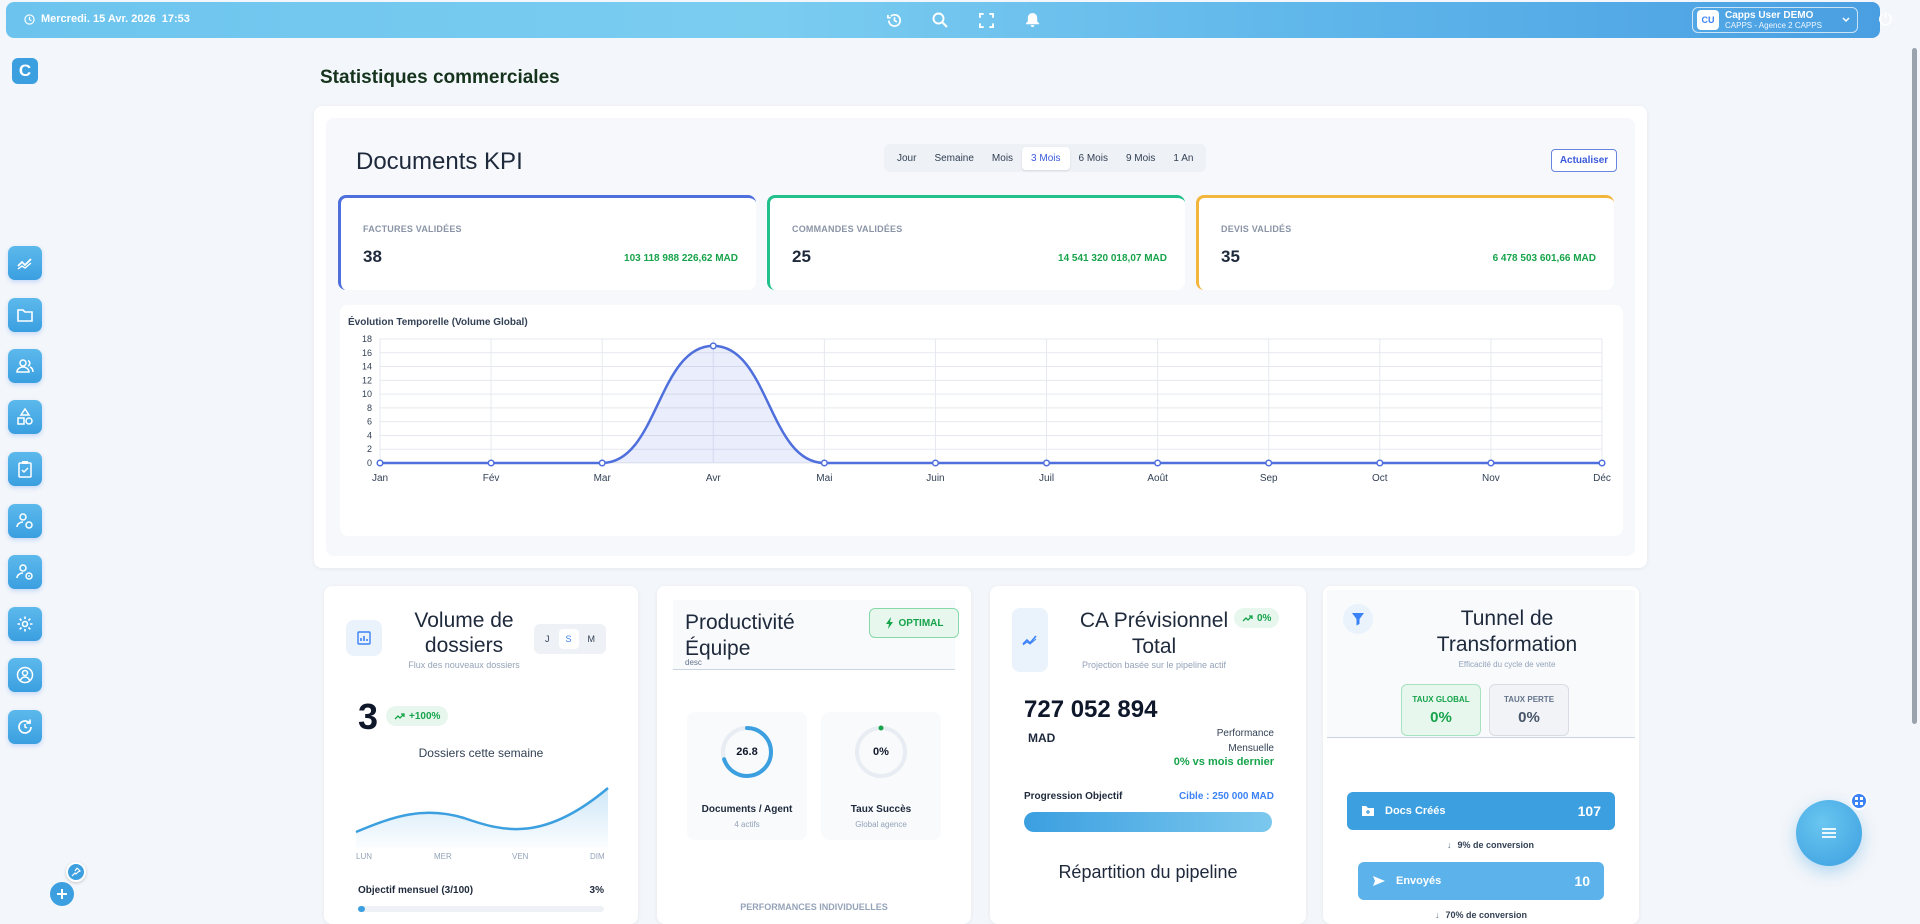  I want to click on app-logo: C, so click(25, 71).